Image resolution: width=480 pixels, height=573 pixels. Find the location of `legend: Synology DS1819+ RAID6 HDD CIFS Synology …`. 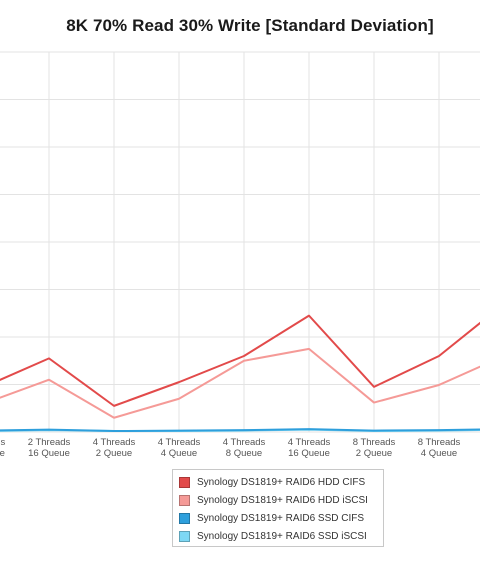

legend: Synology DS1819+ RAID6 HDD CIFS Synology … is located at coordinates (278, 508).